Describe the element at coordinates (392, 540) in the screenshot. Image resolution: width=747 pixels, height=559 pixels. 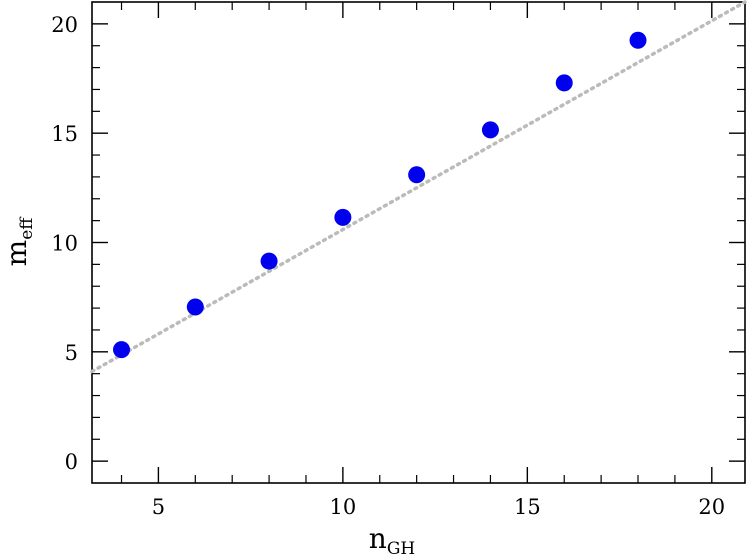
I see `x-axis-label: nGH` at that location.